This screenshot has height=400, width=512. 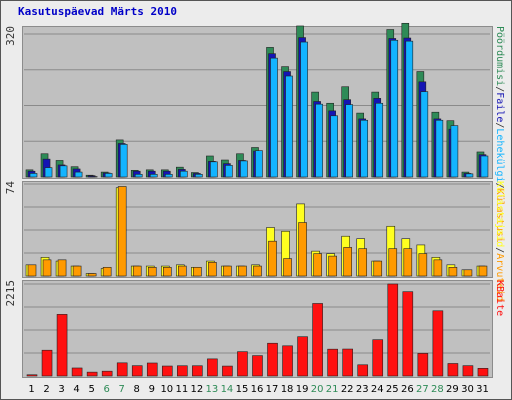 I want to click on x-tick-label: 17, so click(x=272, y=389).